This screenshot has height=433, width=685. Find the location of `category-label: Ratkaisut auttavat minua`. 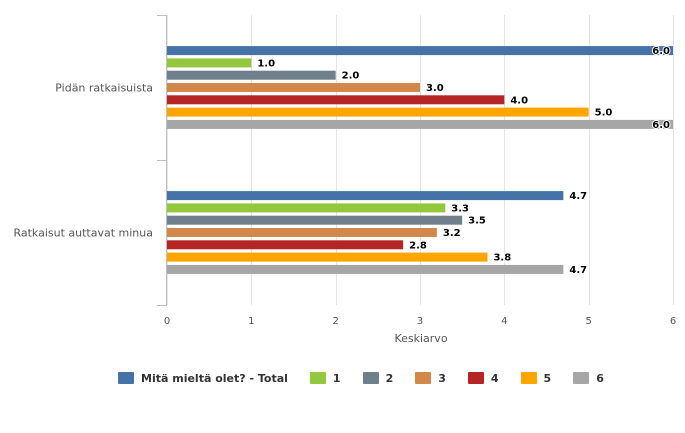

category-label: Ratkaisut auttavat minua is located at coordinates (83, 233).